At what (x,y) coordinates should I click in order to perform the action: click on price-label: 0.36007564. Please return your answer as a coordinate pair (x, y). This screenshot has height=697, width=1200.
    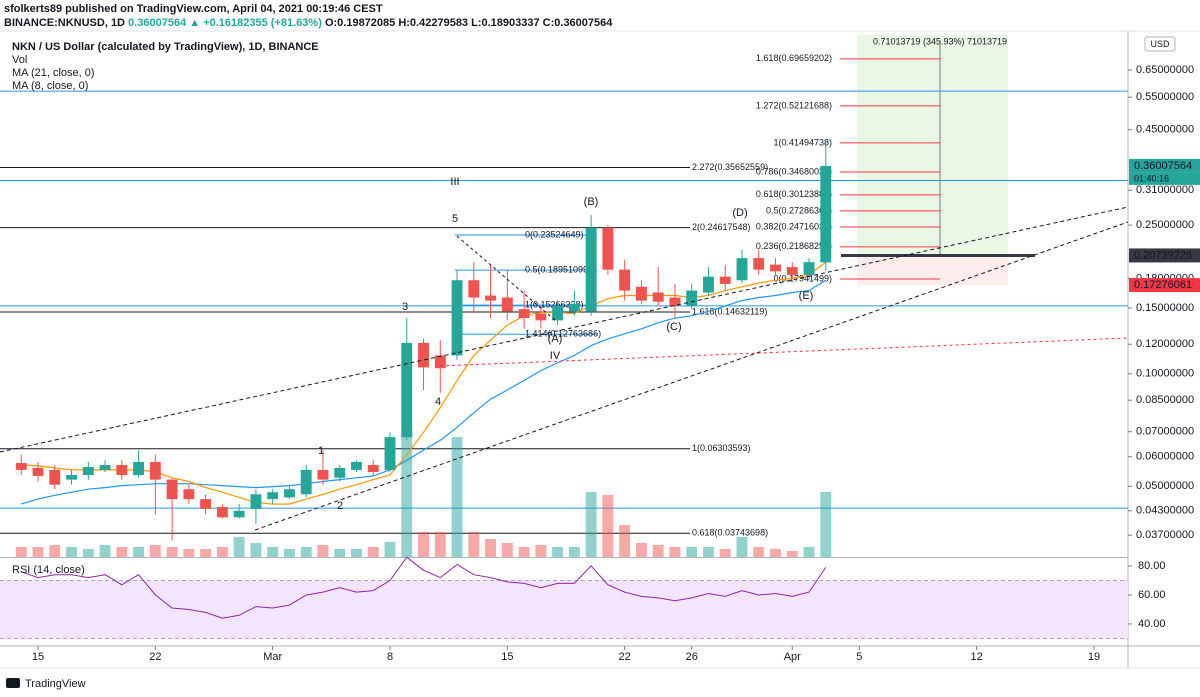
    Looking at the image, I should click on (1163, 166).